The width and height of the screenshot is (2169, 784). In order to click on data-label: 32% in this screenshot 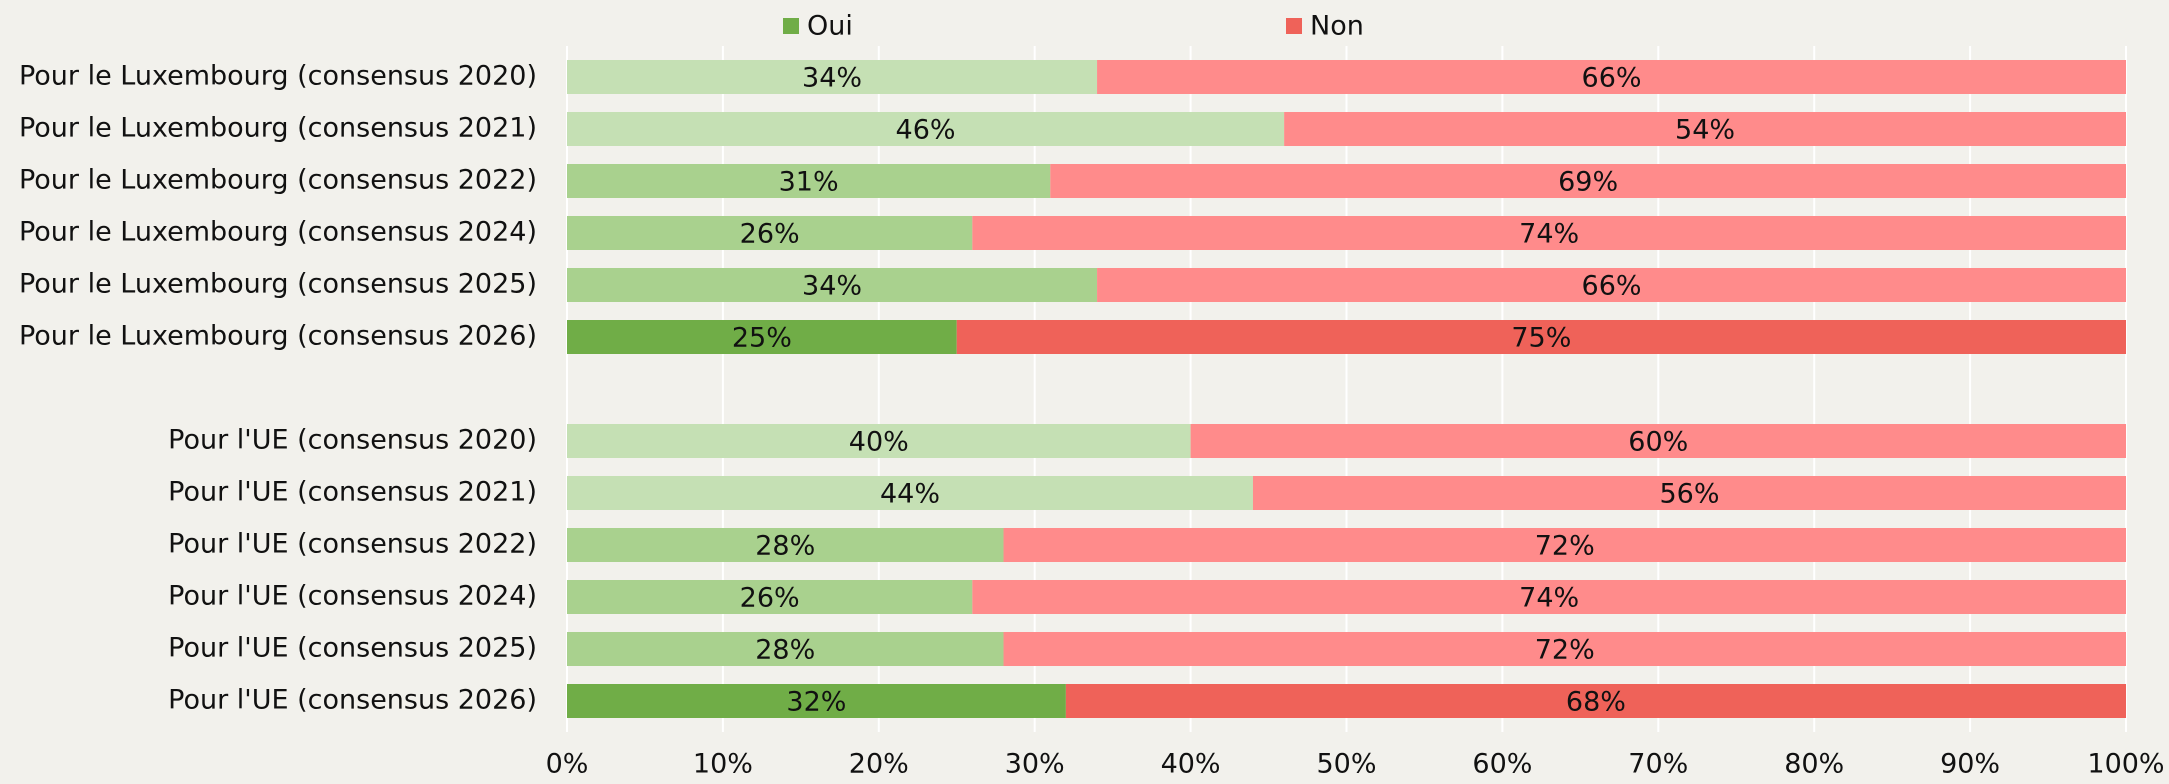, I will do `click(816, 702)`.